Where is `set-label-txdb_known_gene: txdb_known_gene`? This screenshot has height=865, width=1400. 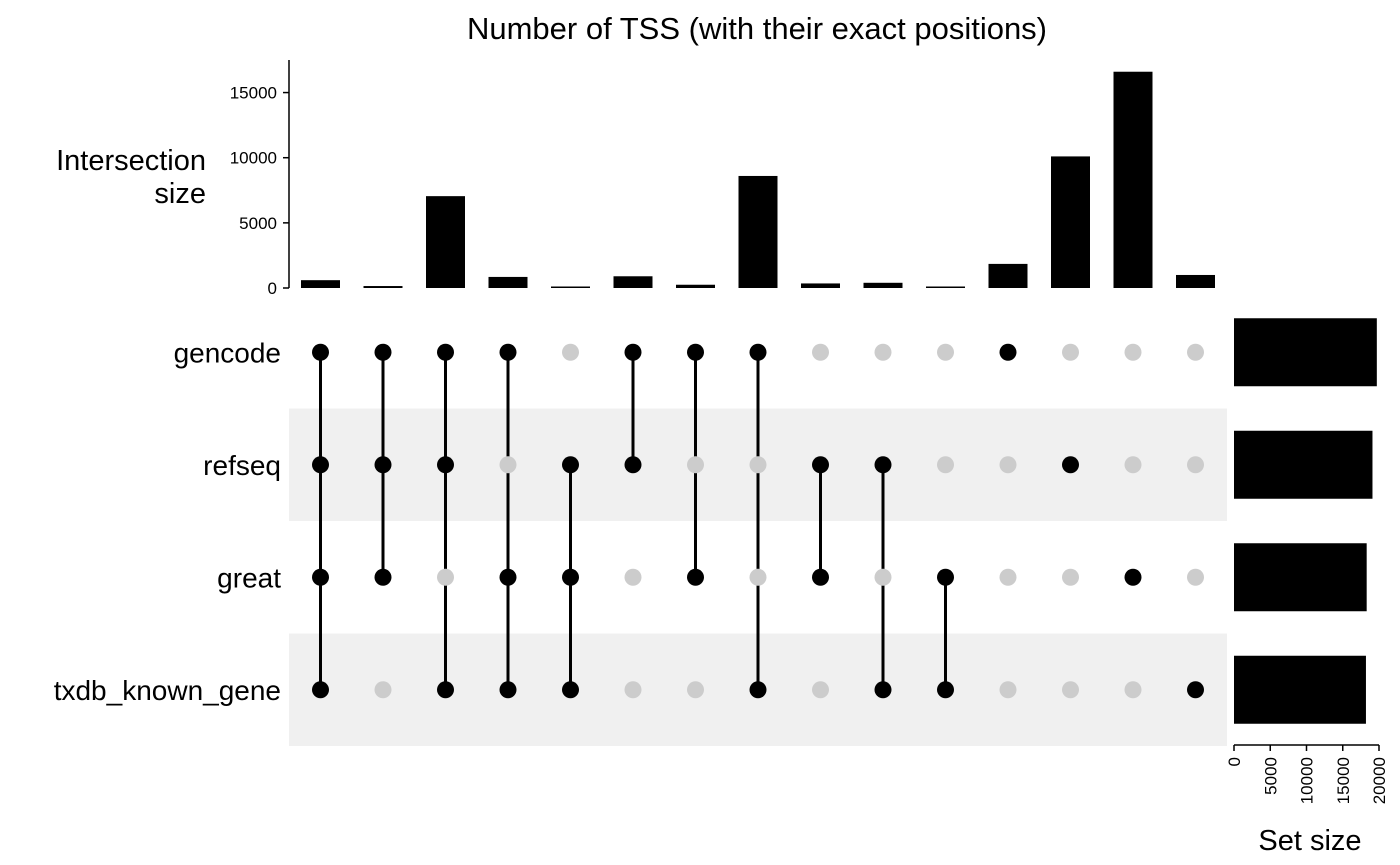 set-label-txdb_known_gene: txdb_known_gene is located at coordinates (167, 690).